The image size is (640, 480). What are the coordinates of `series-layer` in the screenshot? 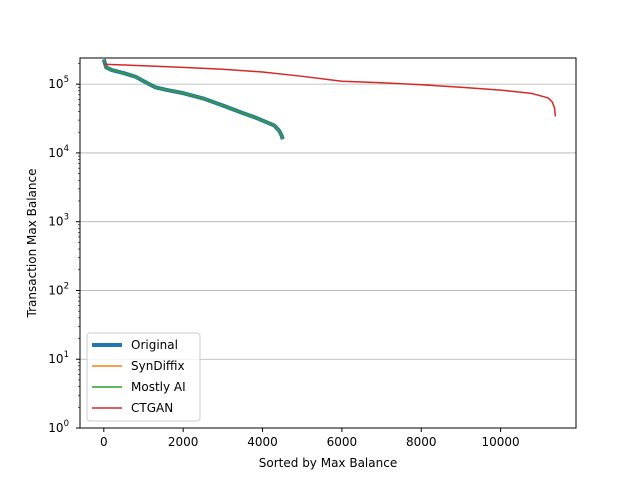 It's located at (329, 99).